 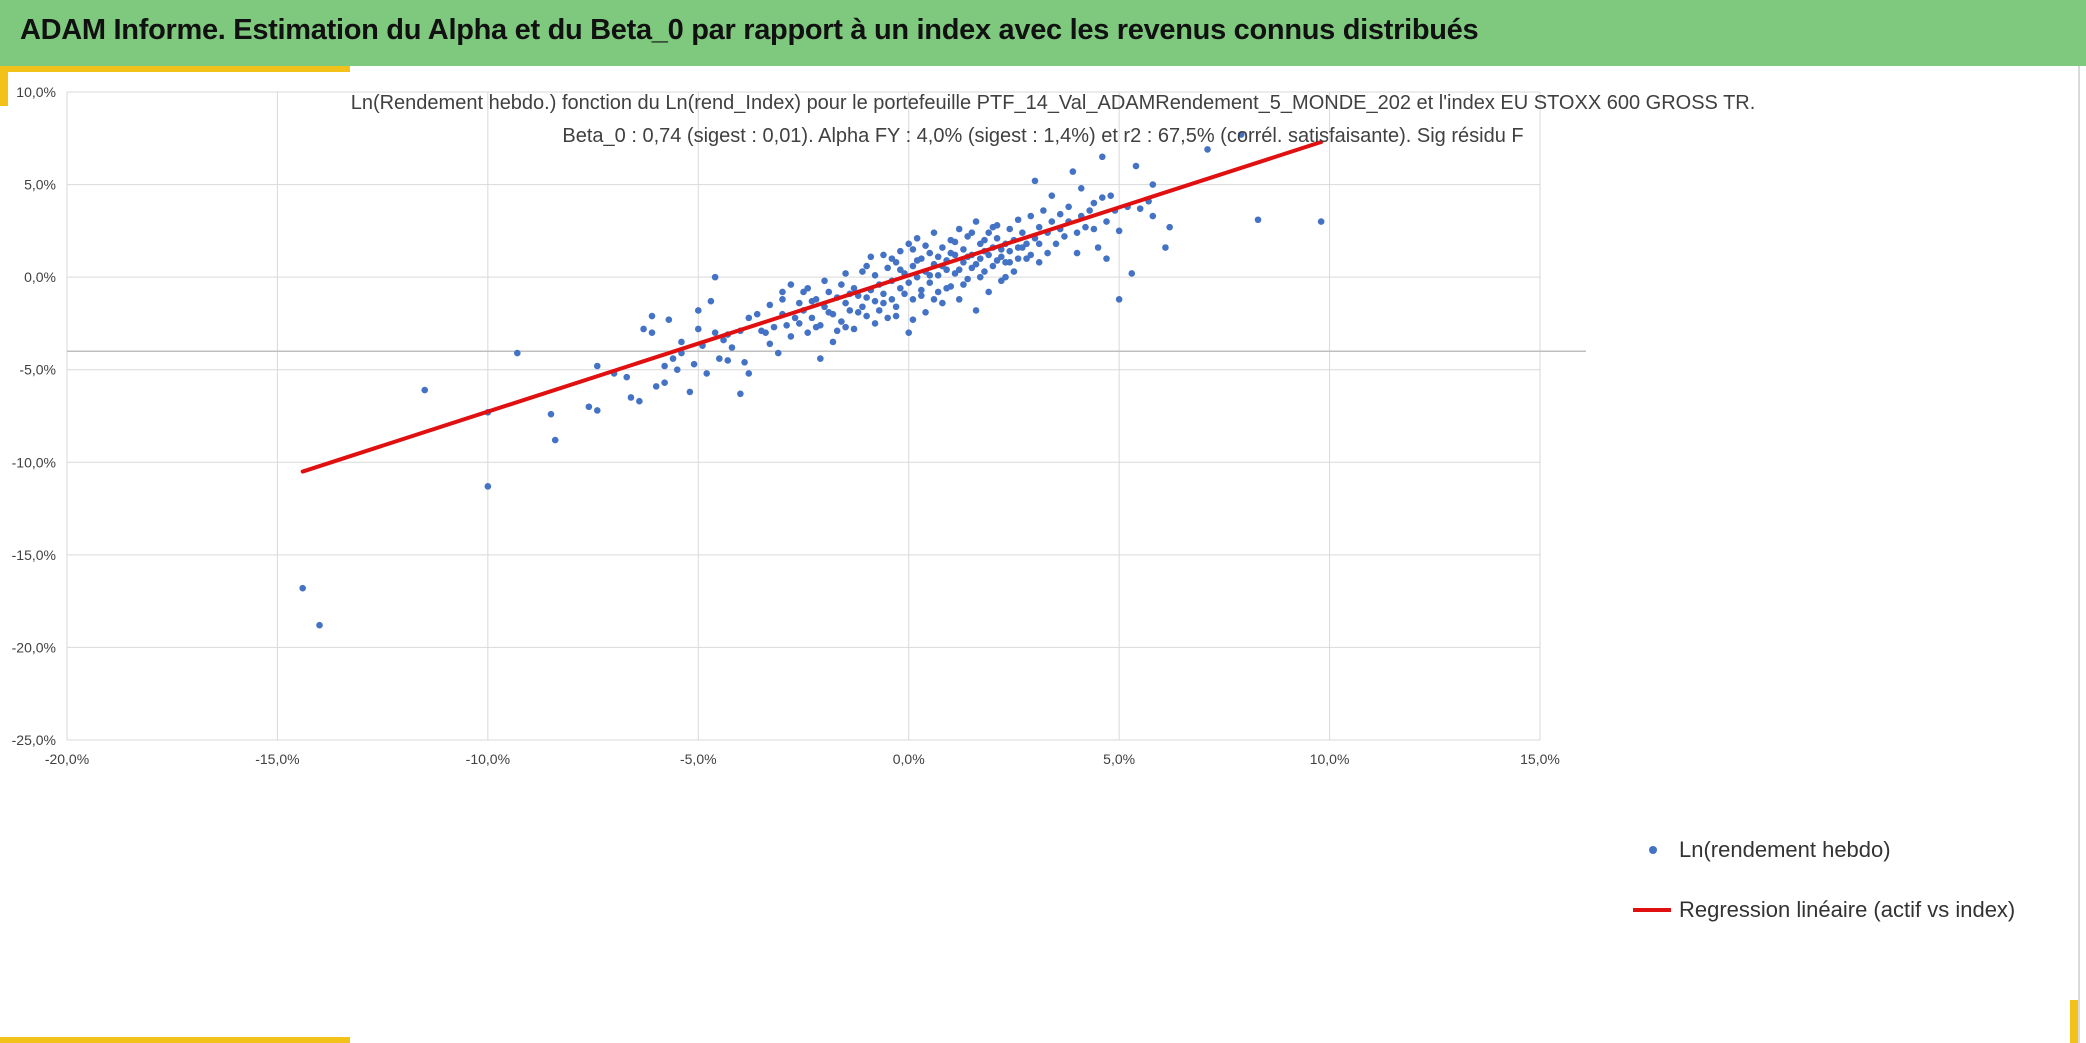 I want to click on x-tick-label: -15,0%, so click(x=277, y=759).